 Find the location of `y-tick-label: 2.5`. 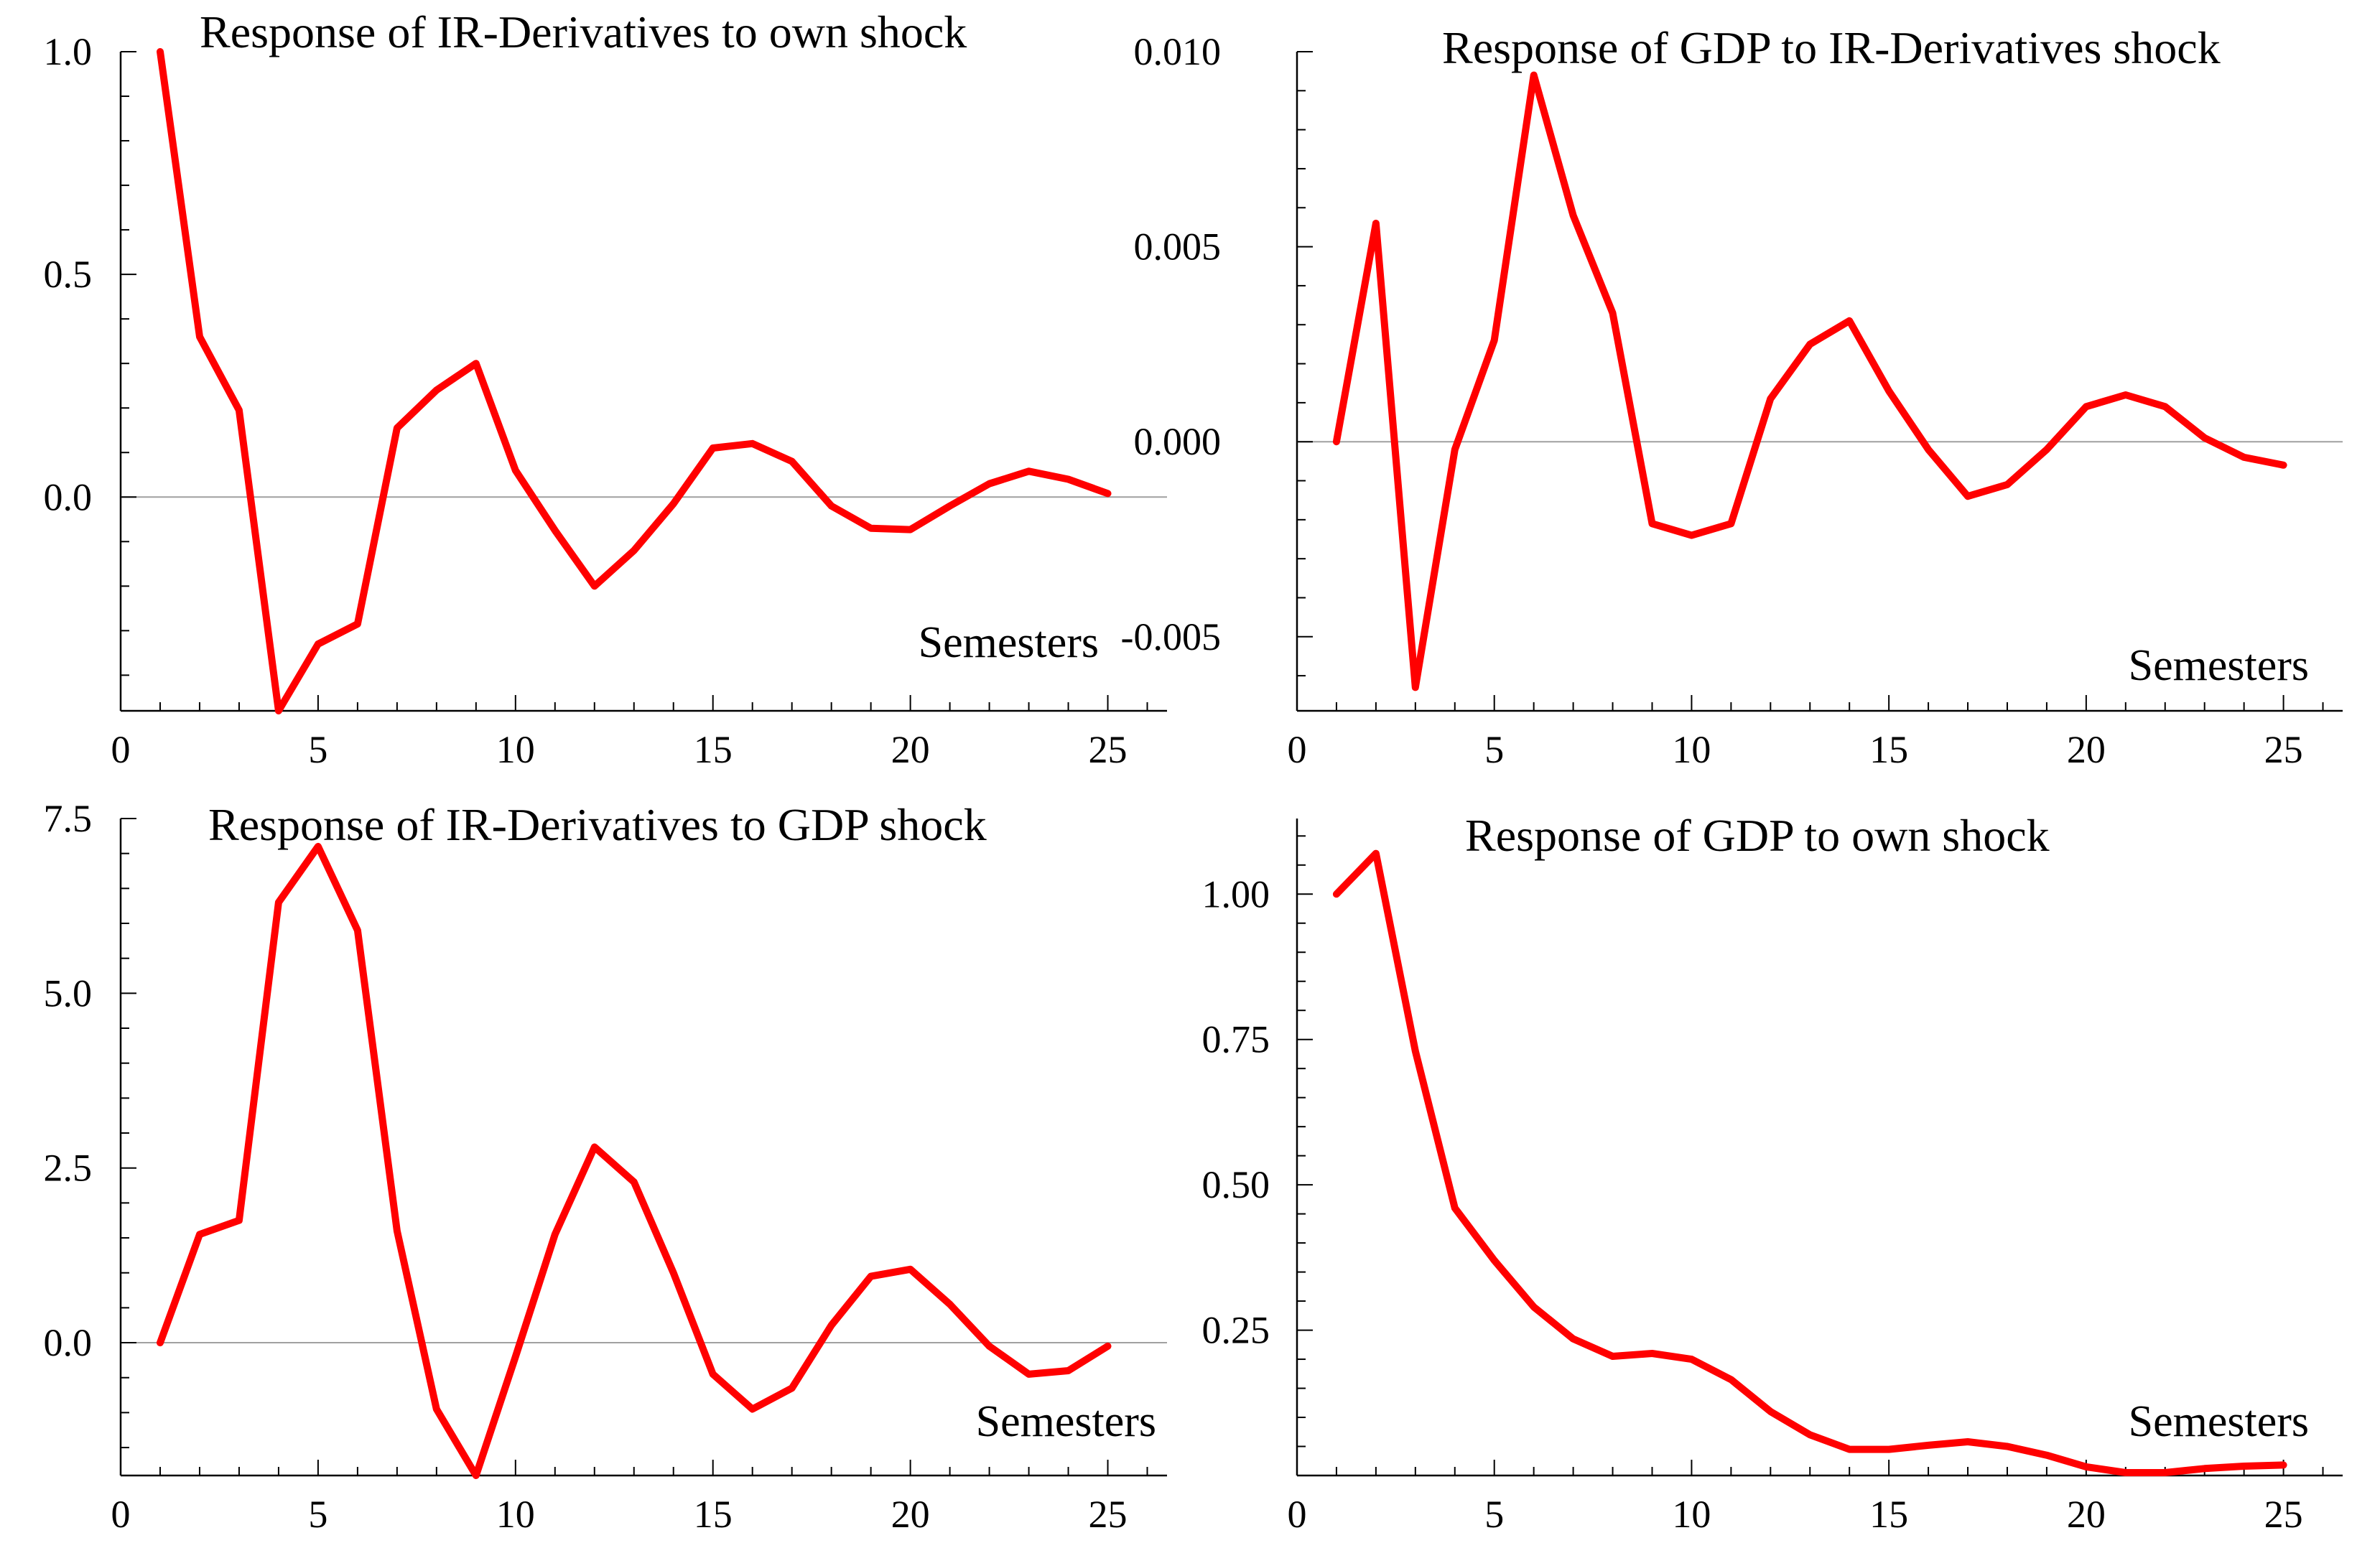

y-tick-label: 2.5 is located at coordinates (68, 1168).